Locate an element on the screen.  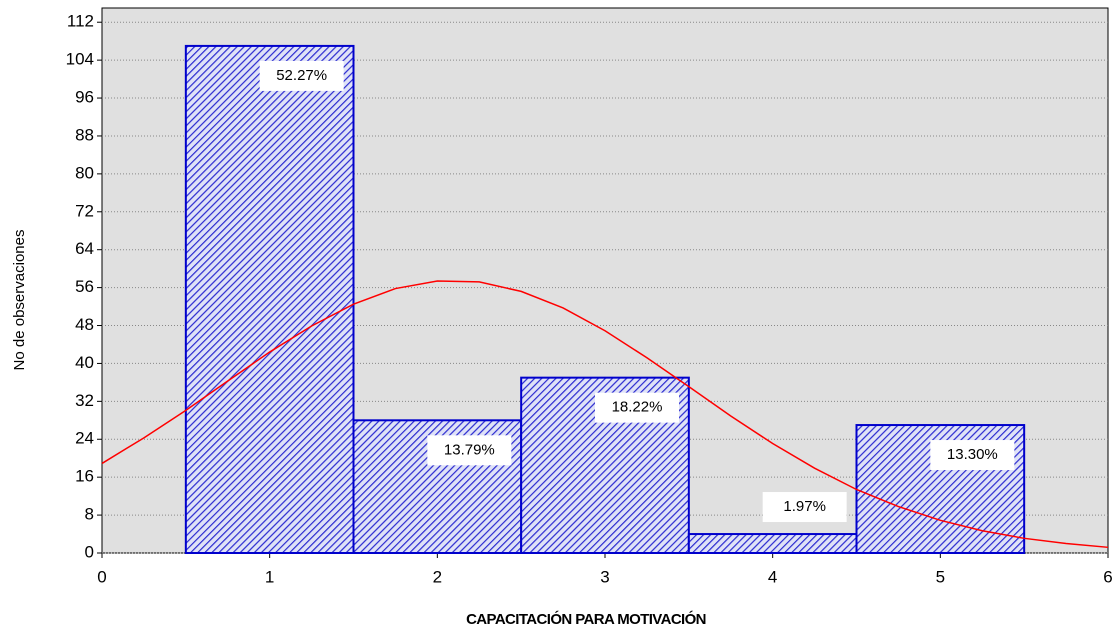
bar-label: 52.27% is located at coordinates (301, 75).